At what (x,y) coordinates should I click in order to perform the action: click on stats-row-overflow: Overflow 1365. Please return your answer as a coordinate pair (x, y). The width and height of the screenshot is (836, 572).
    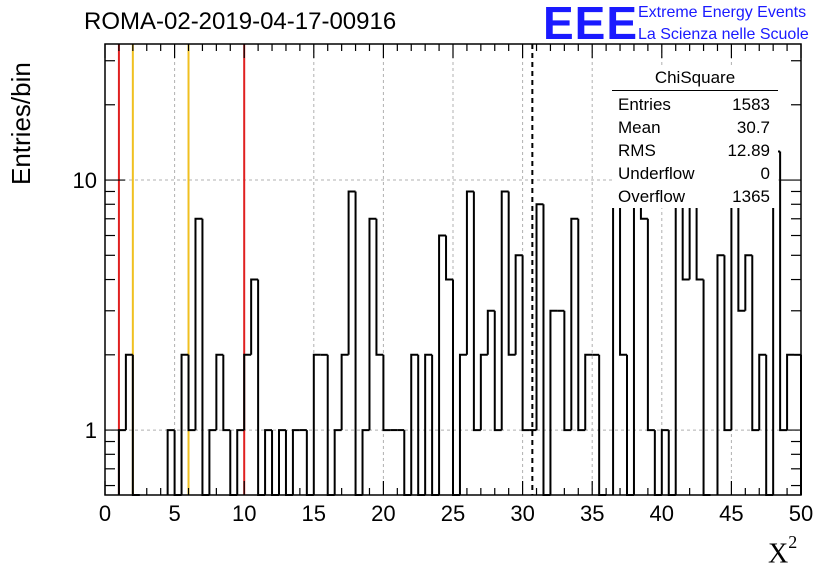
    Looking at the image, I should click on (695, 196).